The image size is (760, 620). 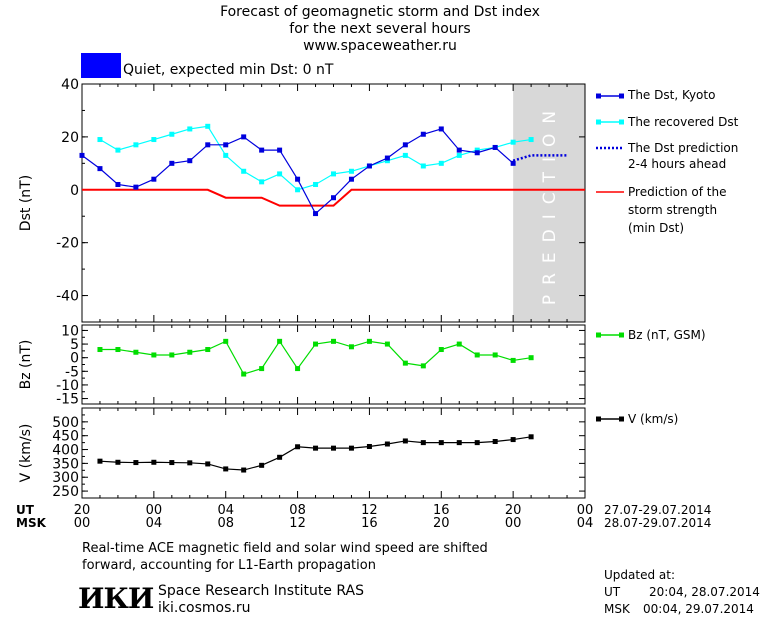 What do you see at coordinates (297, 510) in the screenshot?
I see `ut-tick-label: 08` at bounding box center [297, 510].